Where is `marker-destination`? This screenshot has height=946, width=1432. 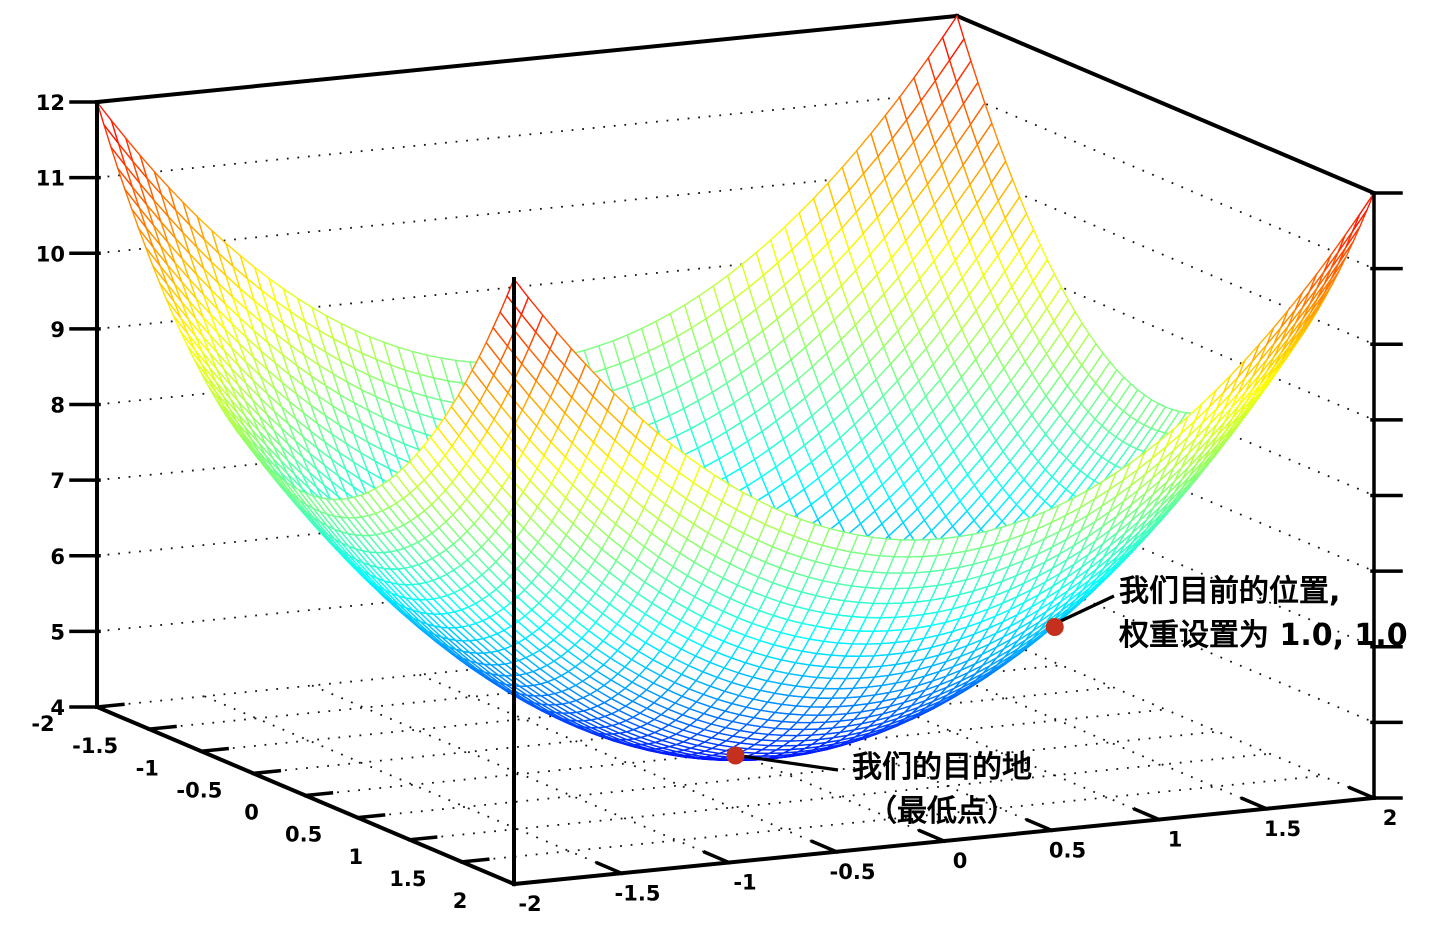
marker-destination is located at coordinates (735, 755).